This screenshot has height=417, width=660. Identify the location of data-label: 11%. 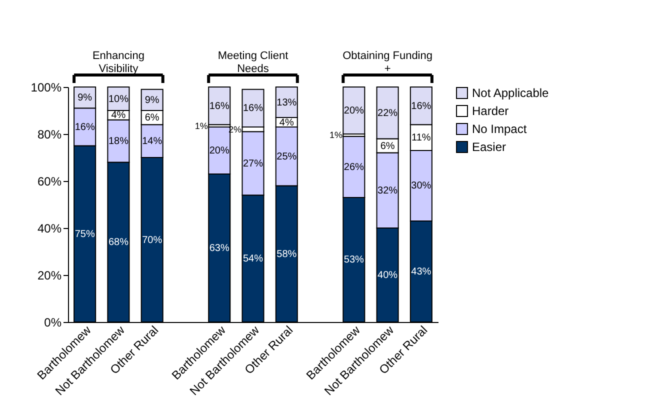
(421, 138).